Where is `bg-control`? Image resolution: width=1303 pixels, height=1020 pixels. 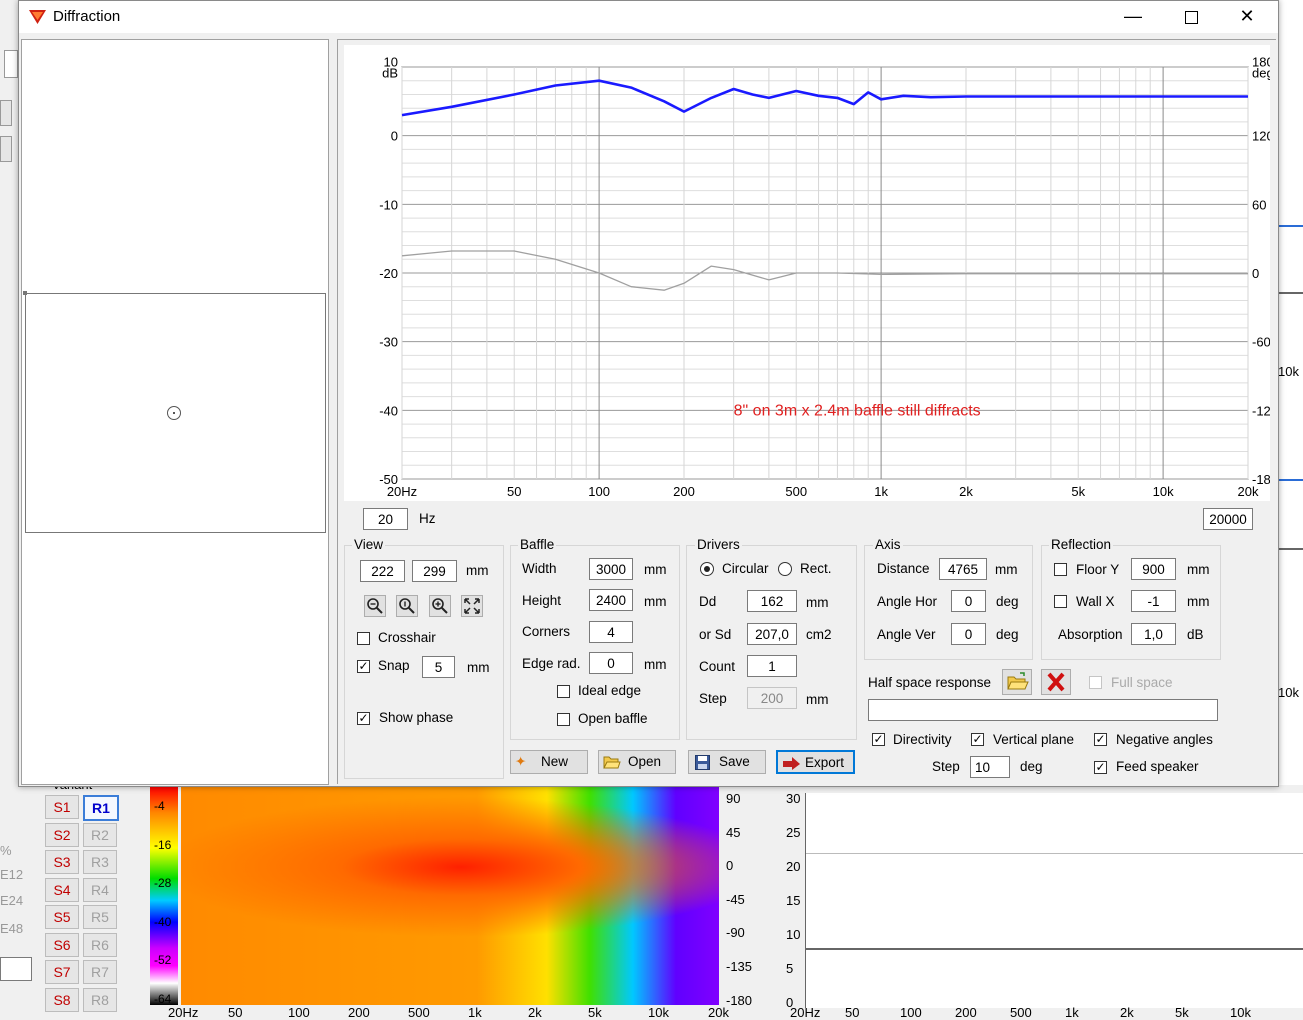 bg-control is located at coordinates (6, 149).